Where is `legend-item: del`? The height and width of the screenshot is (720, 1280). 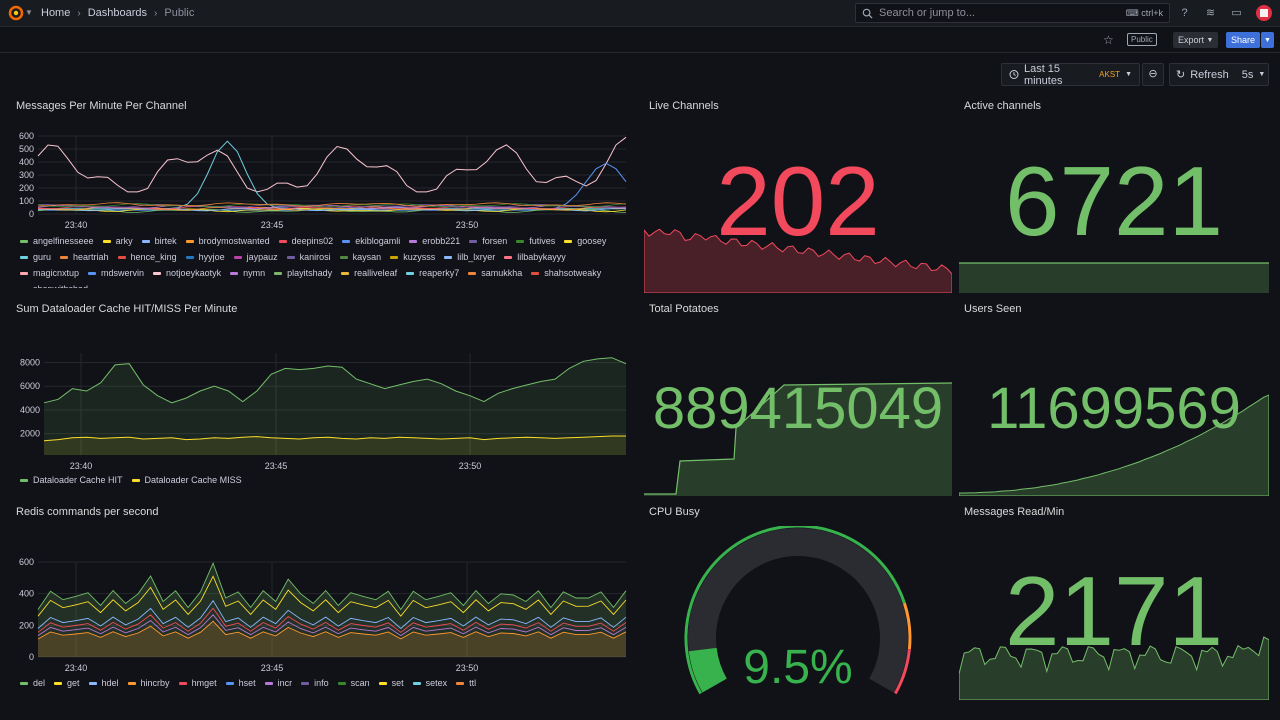
legend-item: del is located at coordinates (32, 683).